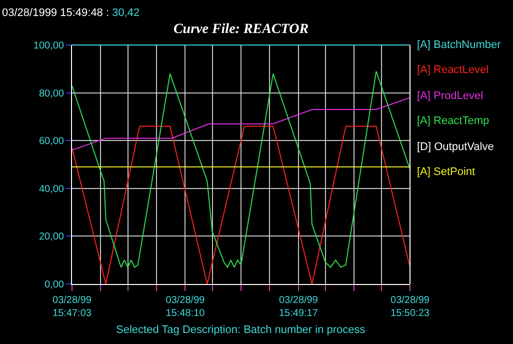  I want to click on text: 03/28/1999 15:49:48 :, so click(56, 13).